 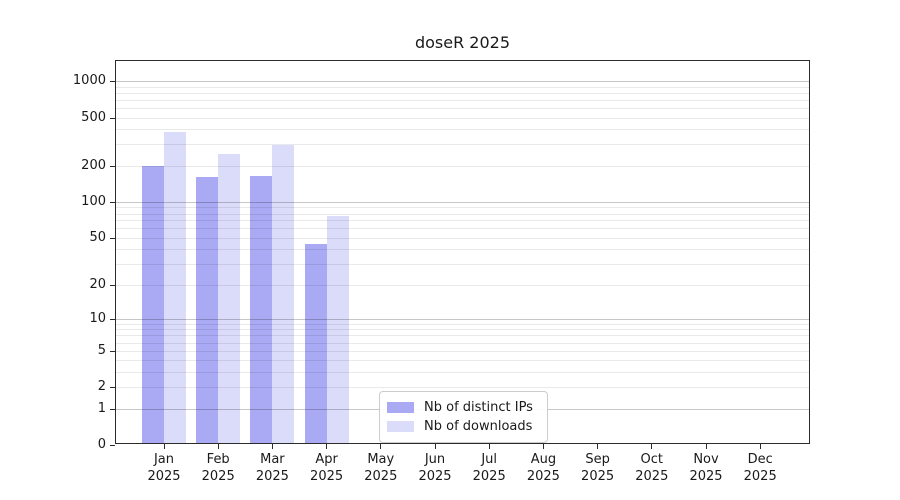 I want to click on legend-label: Nb of distinct IPs, so click(x=478, y=407).